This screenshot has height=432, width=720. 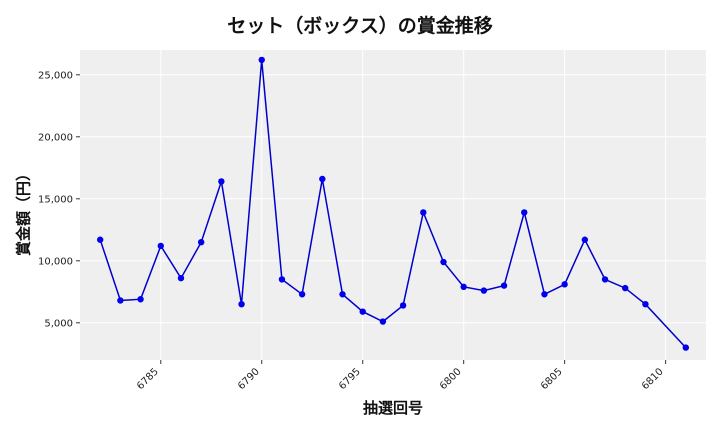 I want to click on y-tick-label: 15,000, so click(x=55, y=199).